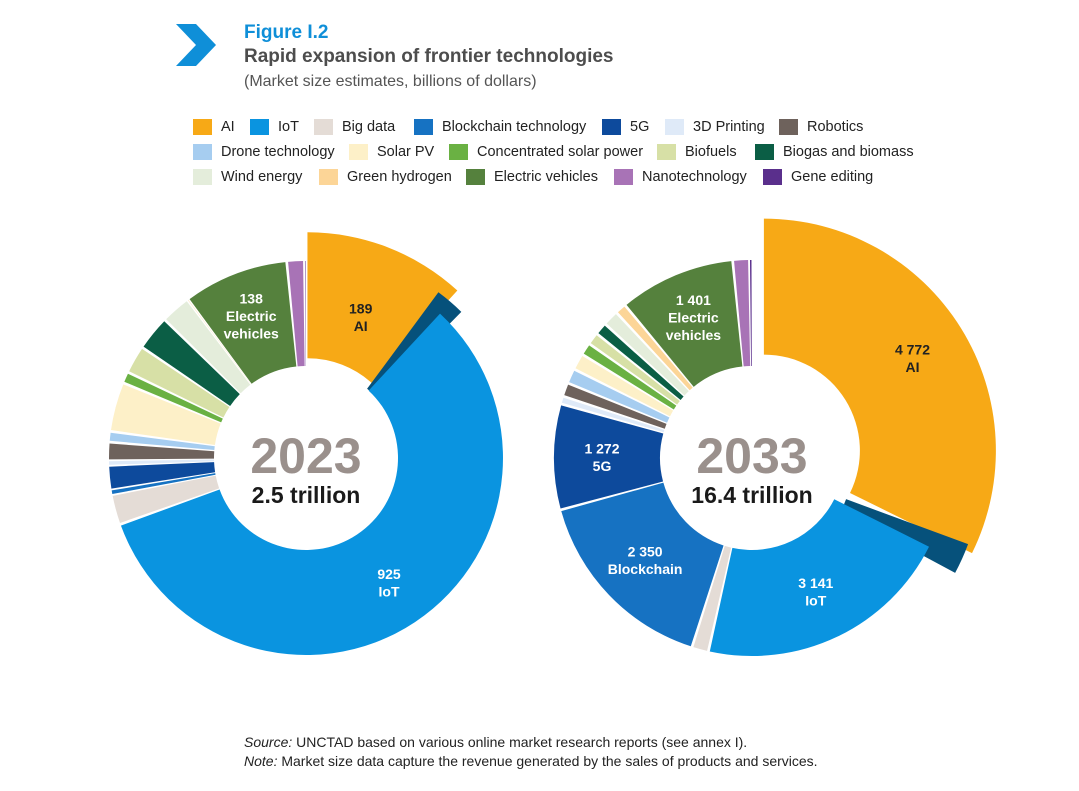 Image resolution: width=1079 pixels, height=791 pixels. What do you see at coordinates (305, 456) in the screenshot?
I see `center-year-2023: 2023` at bounding box center [305, 456].